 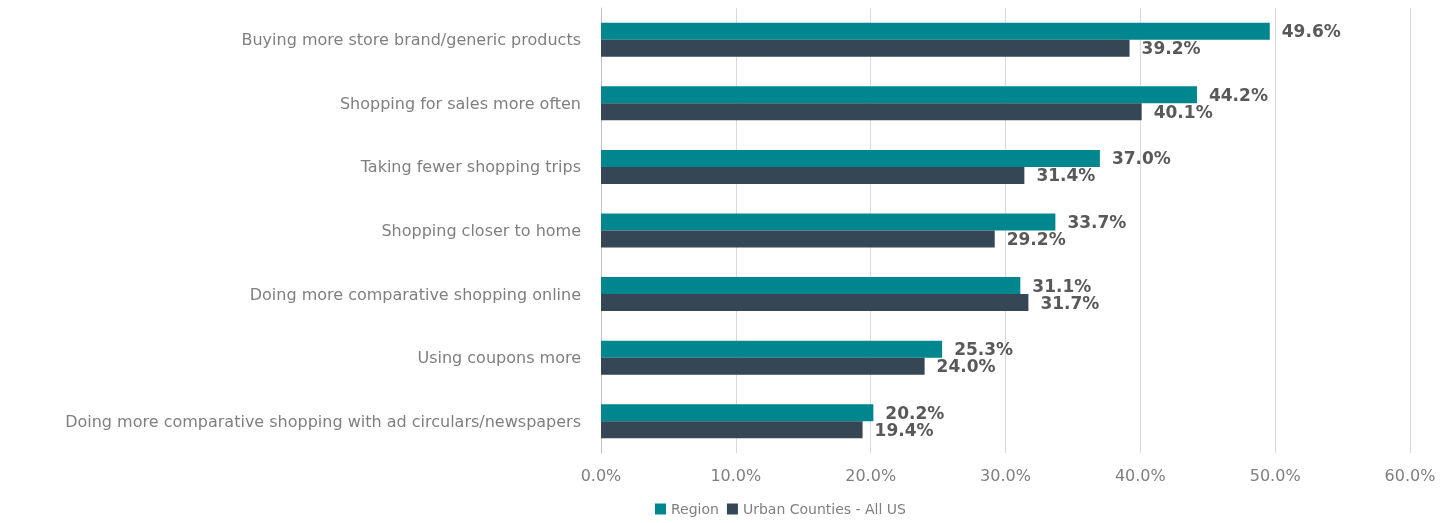 What do you see at coordinates (499, 358) in the screenshot?
I see `y-tick-label: Using coupons more` at bounding box center [499, 358].